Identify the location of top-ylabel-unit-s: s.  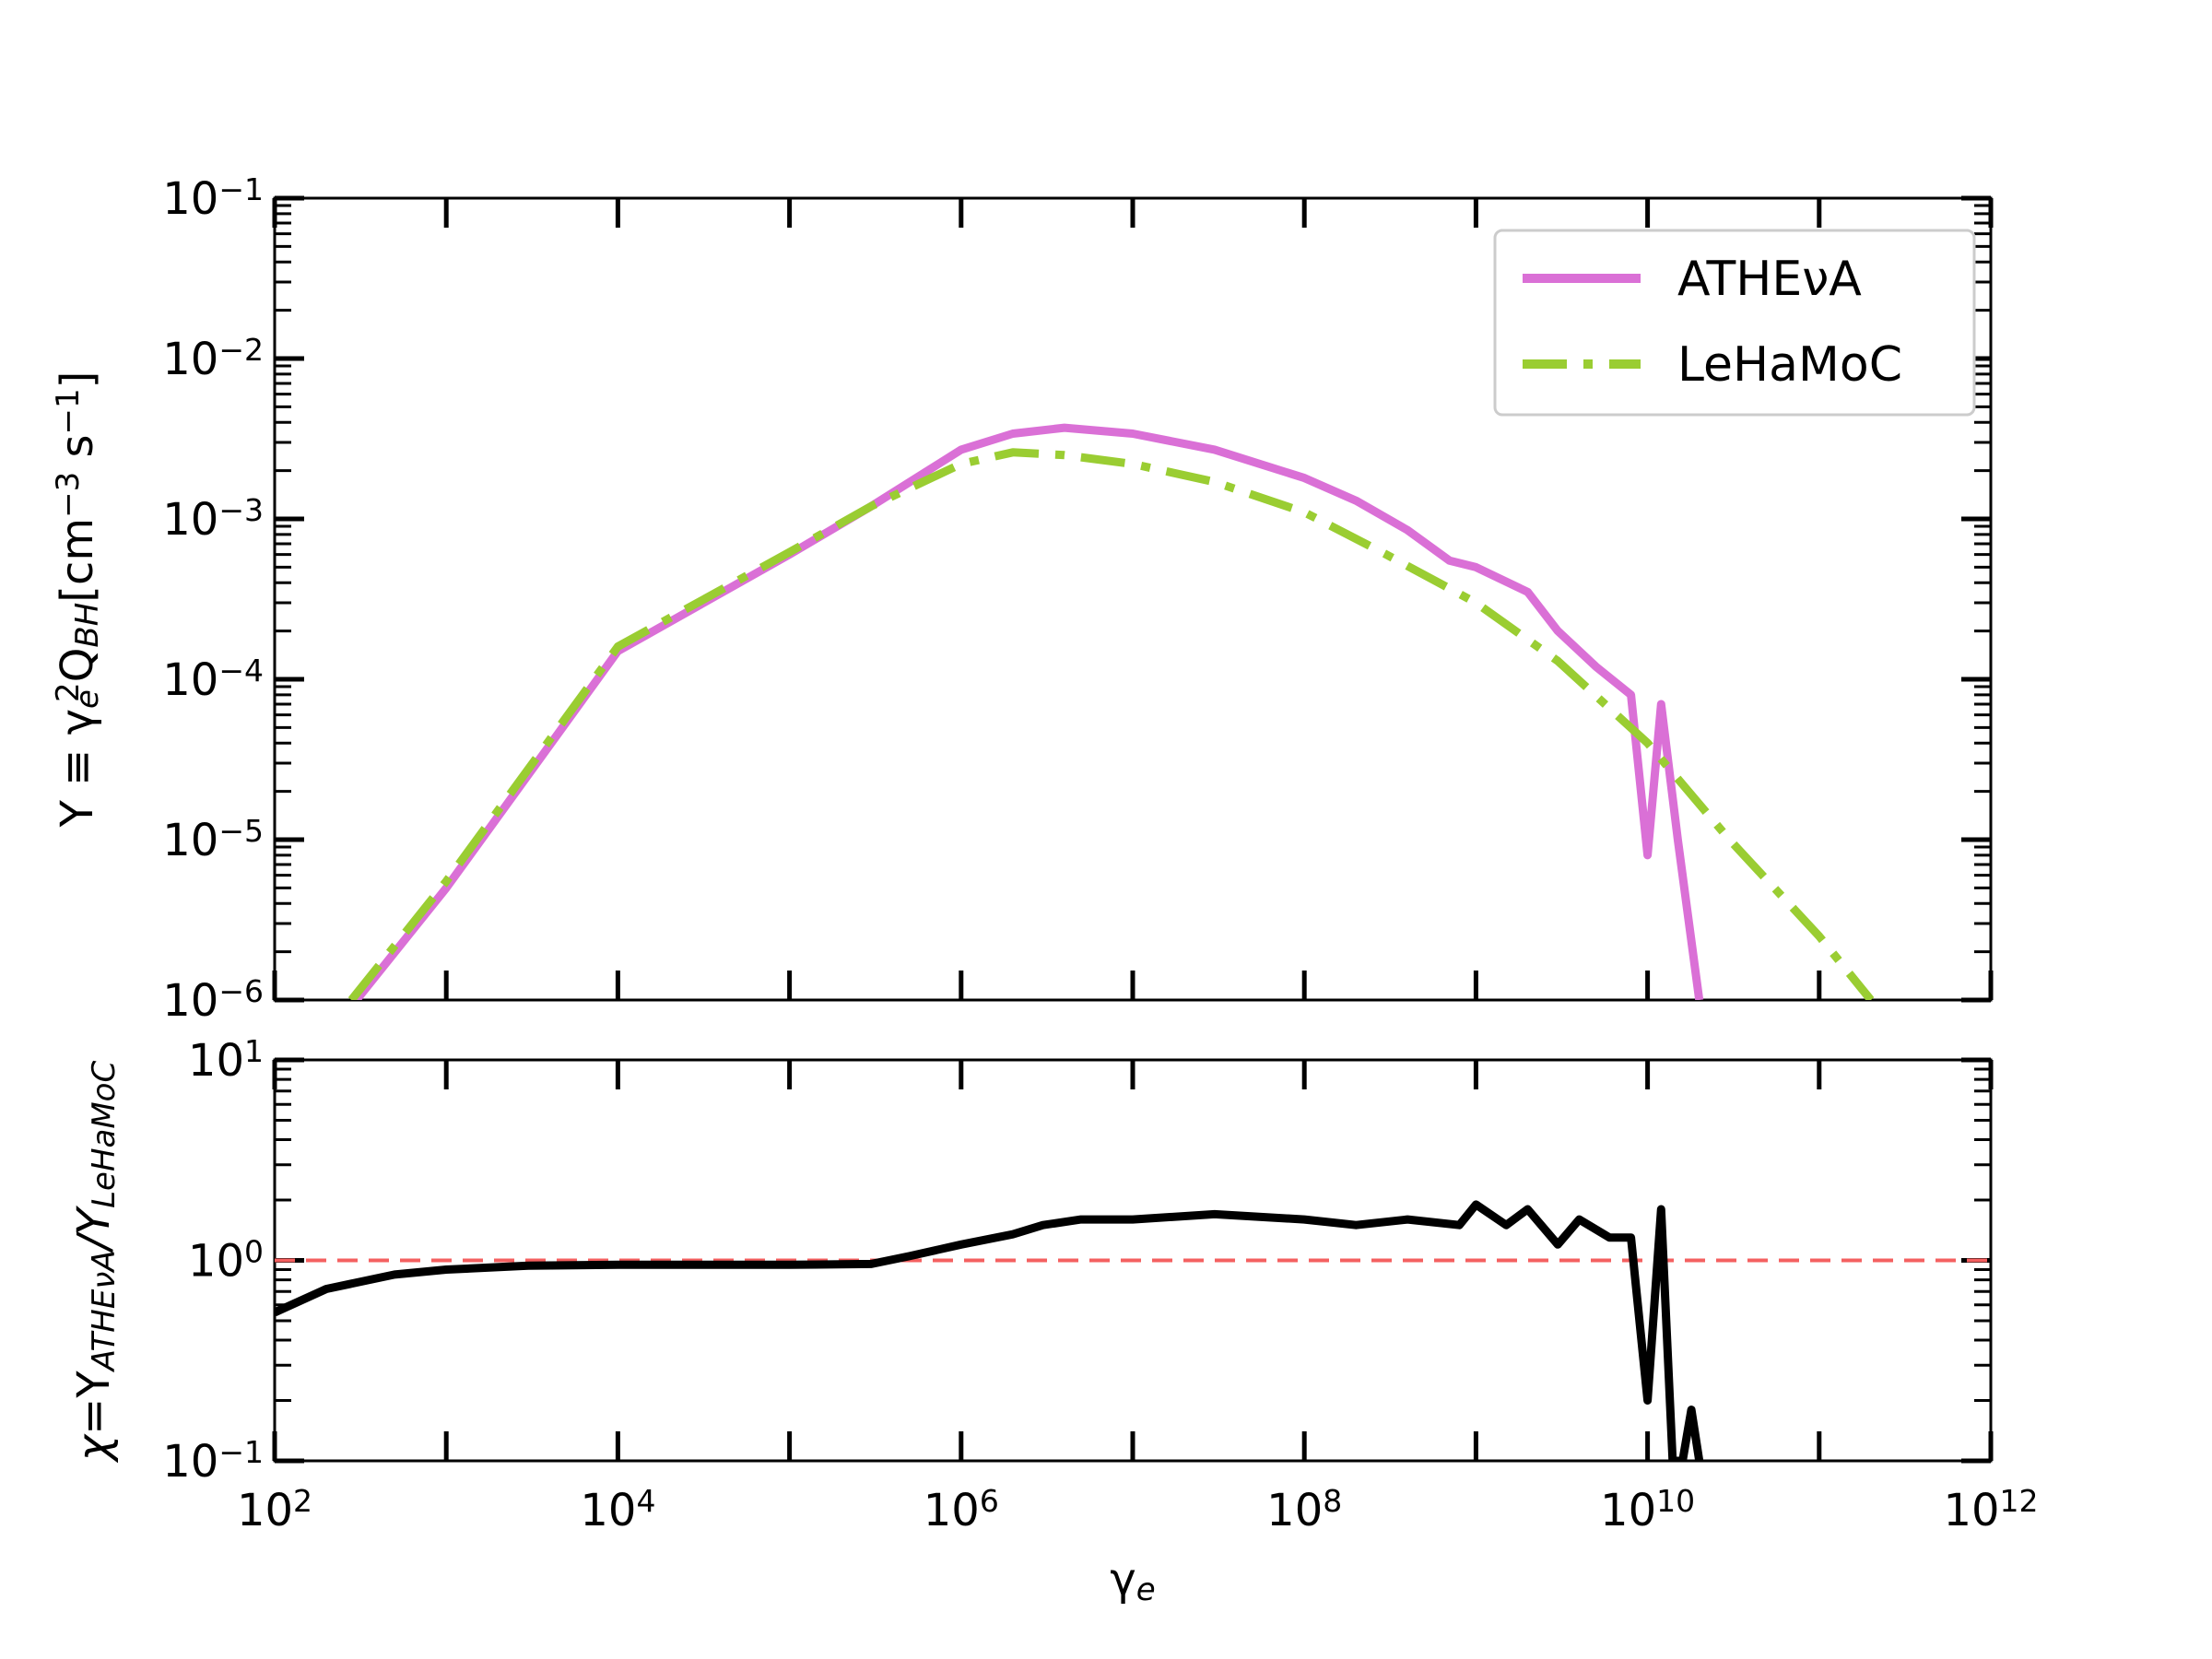
(77, 452).